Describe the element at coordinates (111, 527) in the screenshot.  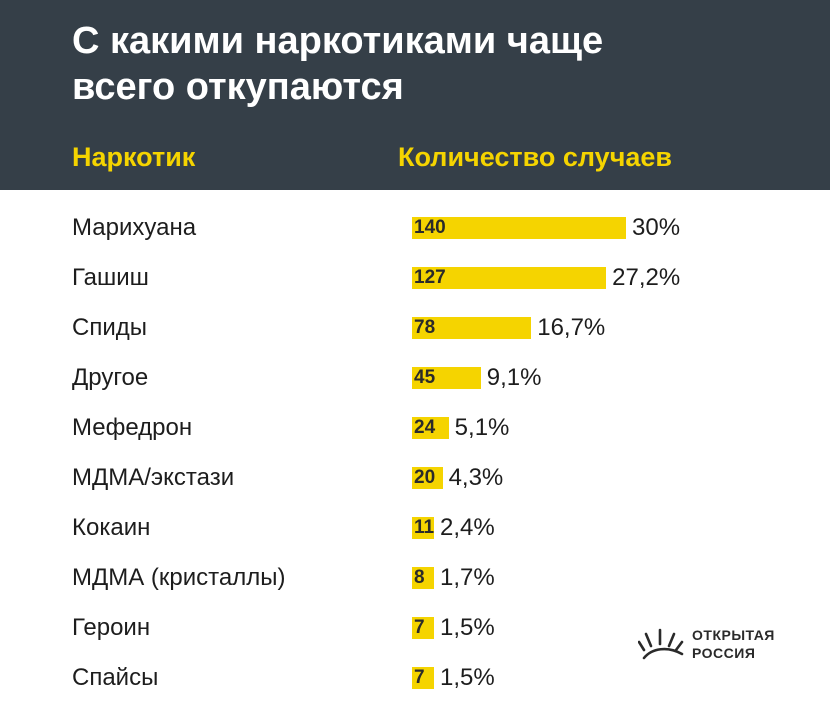
I see `category-label: Кокаин` at that location.